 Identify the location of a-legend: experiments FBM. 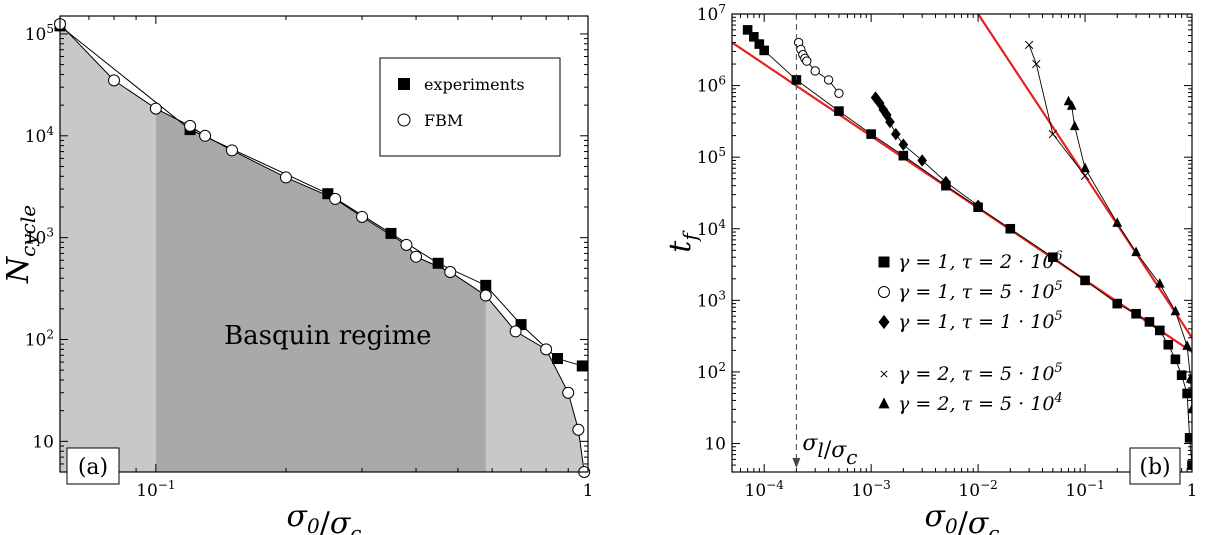
(470, 107).